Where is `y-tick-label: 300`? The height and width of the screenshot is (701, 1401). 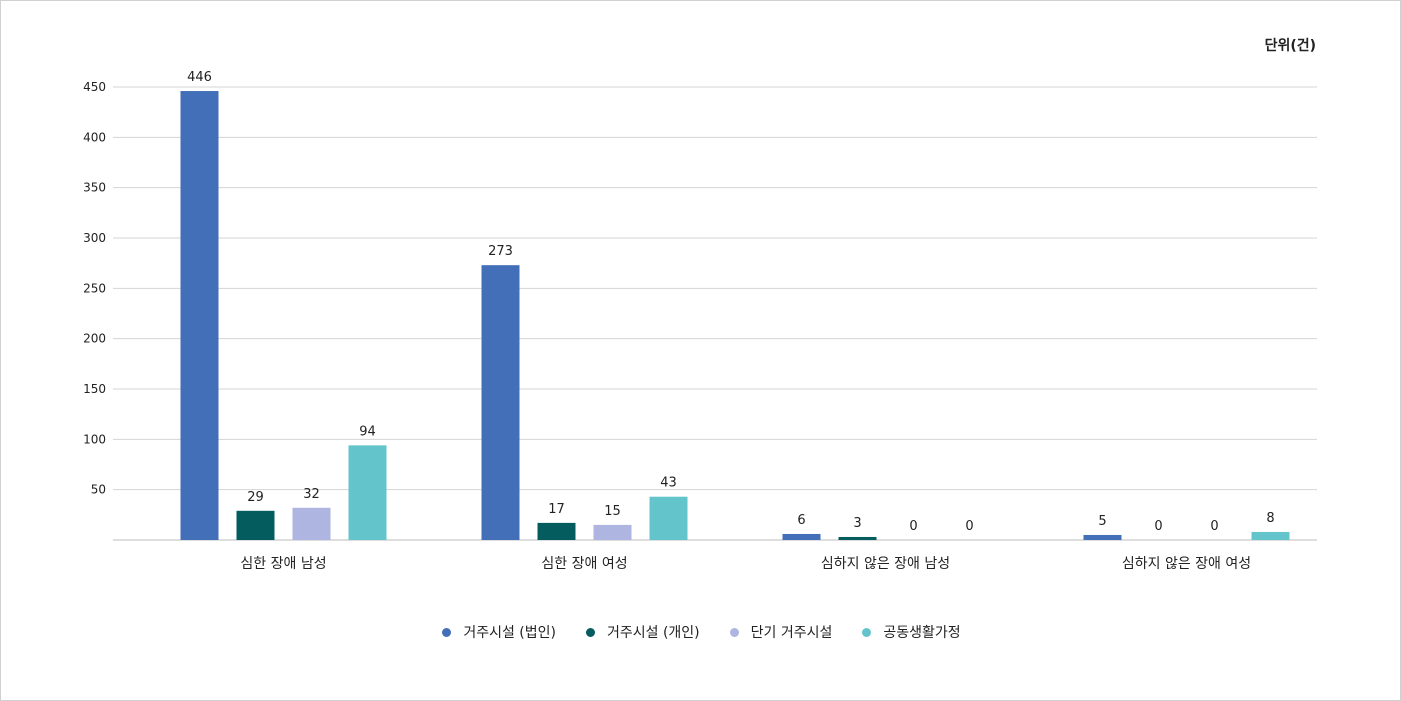
y-tick-label: 300 is located at coordinates (94, 238).